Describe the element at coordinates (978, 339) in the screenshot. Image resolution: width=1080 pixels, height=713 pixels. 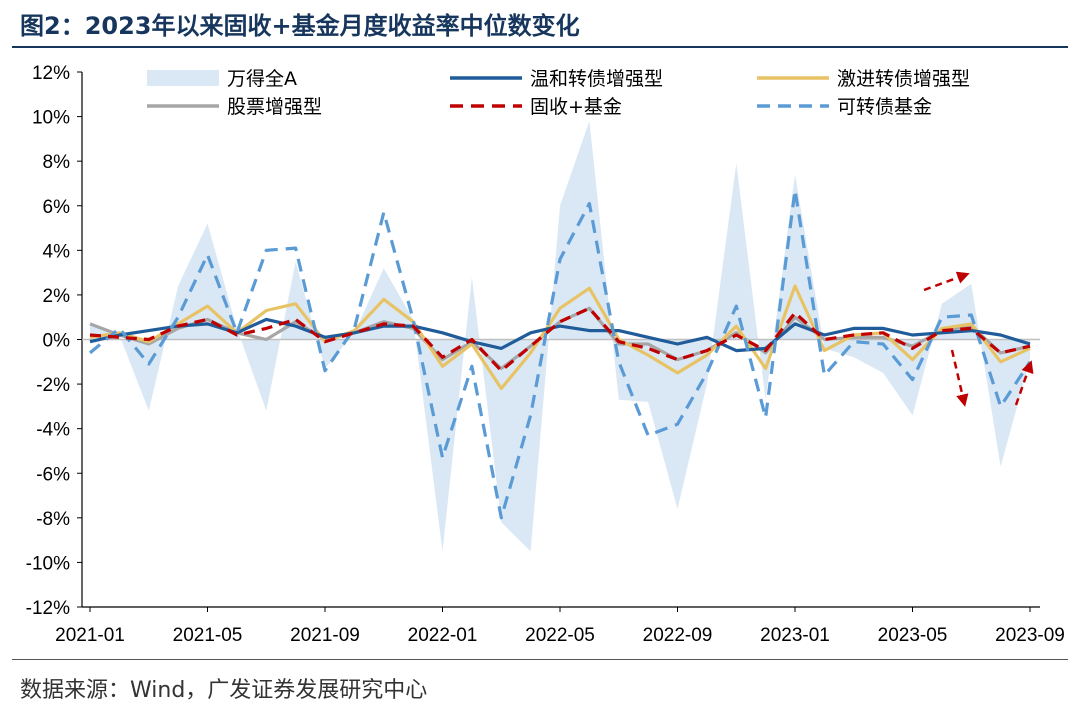
I see `annotation-layer` at that location.